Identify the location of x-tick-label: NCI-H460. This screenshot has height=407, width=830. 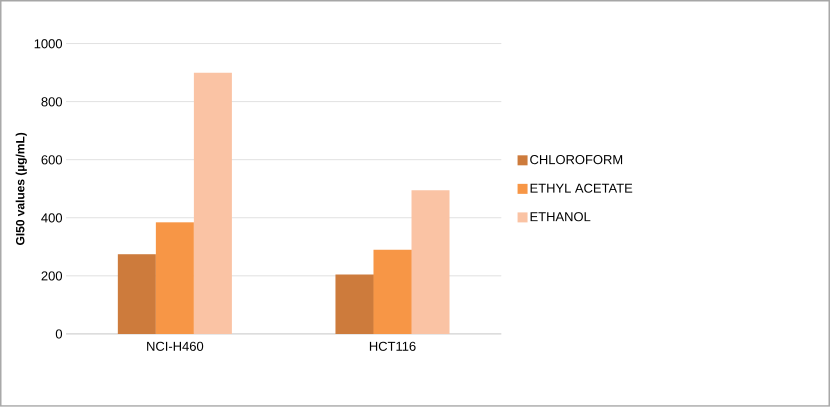
(175, 347).